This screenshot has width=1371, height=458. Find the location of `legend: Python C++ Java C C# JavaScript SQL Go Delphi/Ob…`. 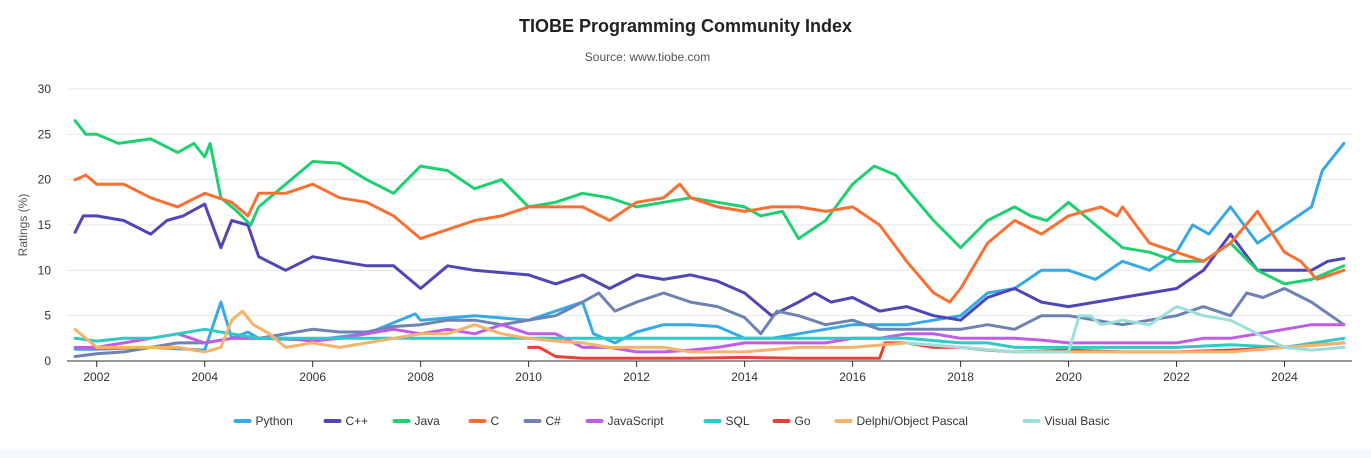

legend: Python C++ Java C C# JavaScript SQL Go Delphi/Ob… is located at coordinates (671, 421).